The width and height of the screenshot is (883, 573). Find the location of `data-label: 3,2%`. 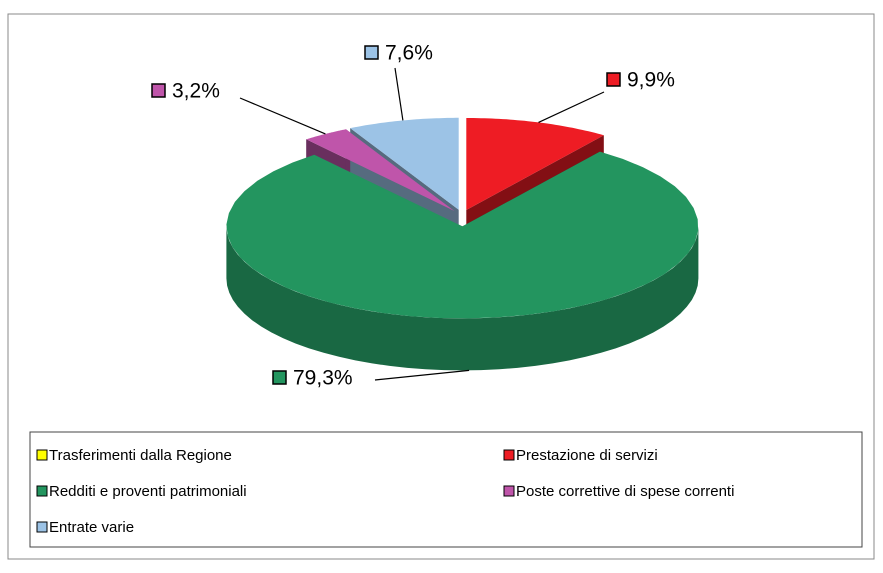

data-label: 3,2% is located at coordinates (196, 91).